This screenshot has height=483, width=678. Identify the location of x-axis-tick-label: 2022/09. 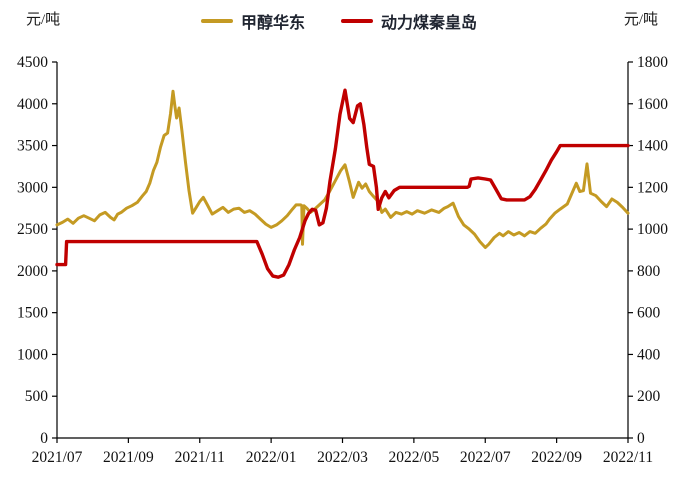
(556, 457).